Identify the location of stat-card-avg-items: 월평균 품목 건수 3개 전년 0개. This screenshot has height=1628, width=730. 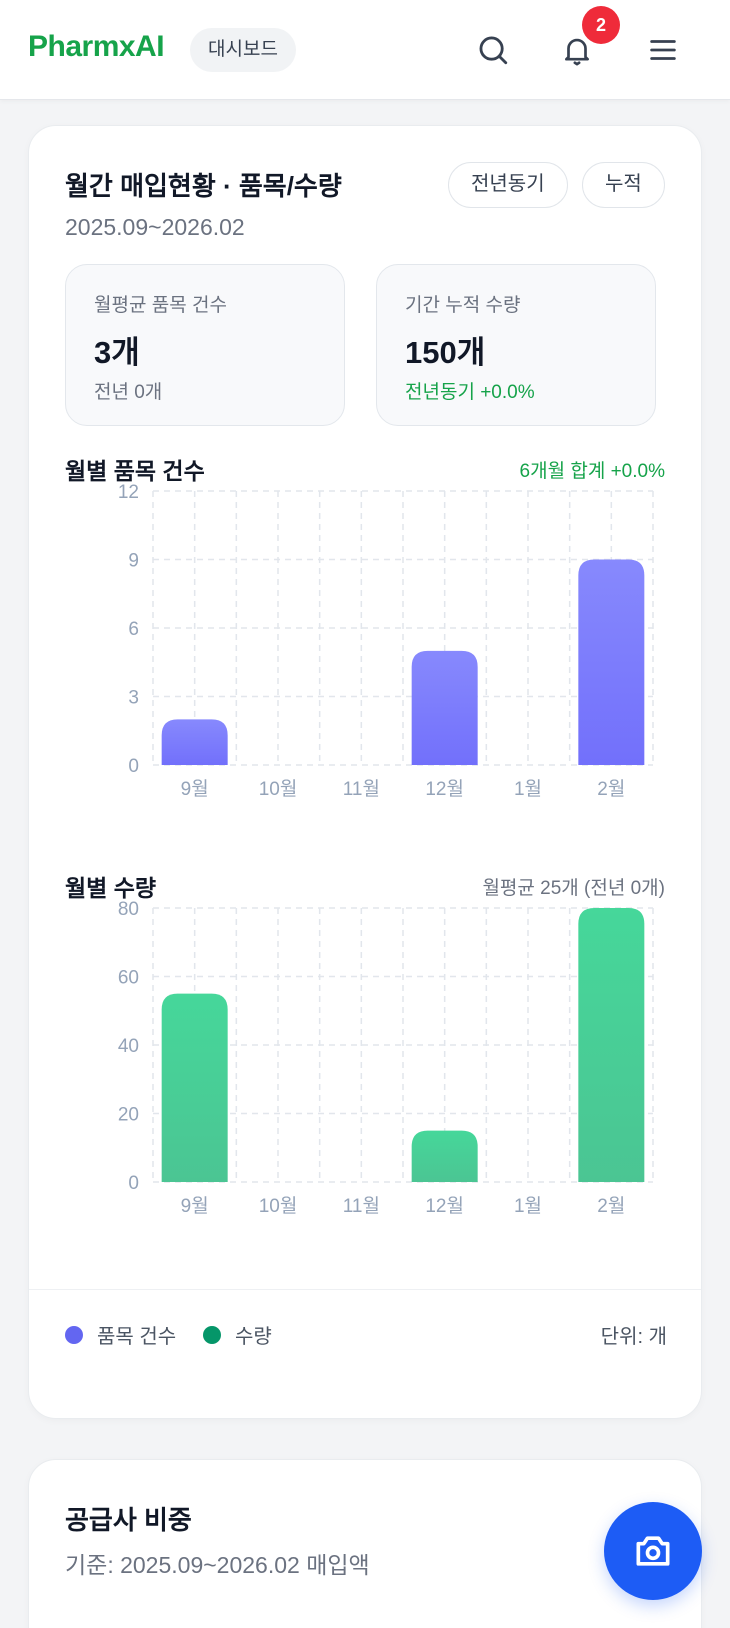
(205, 345).